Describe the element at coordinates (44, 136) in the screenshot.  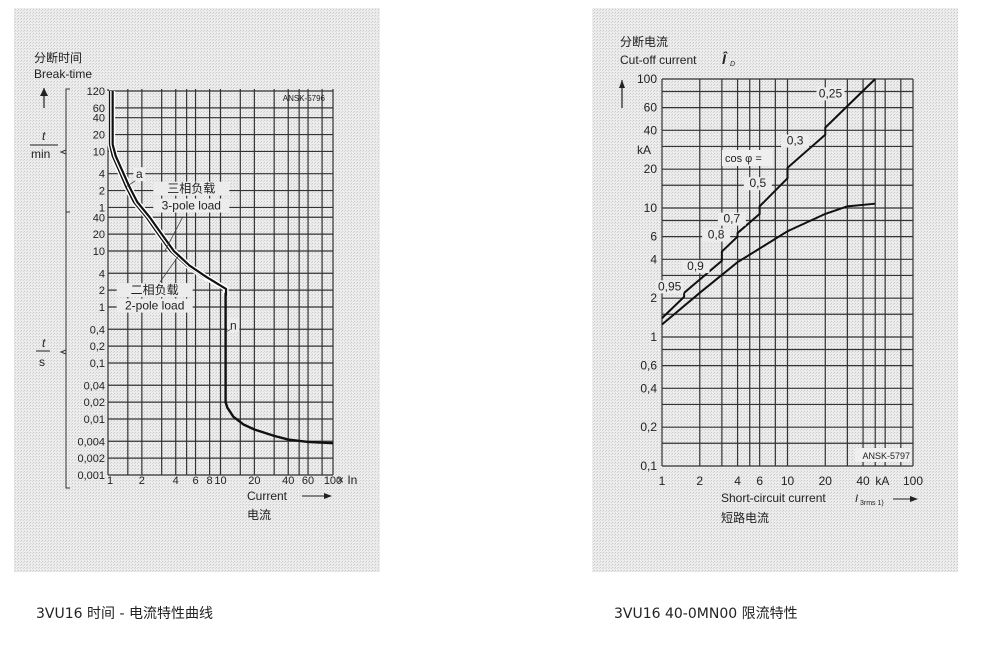
I see `left-ylabel-min-num: t` at that location.